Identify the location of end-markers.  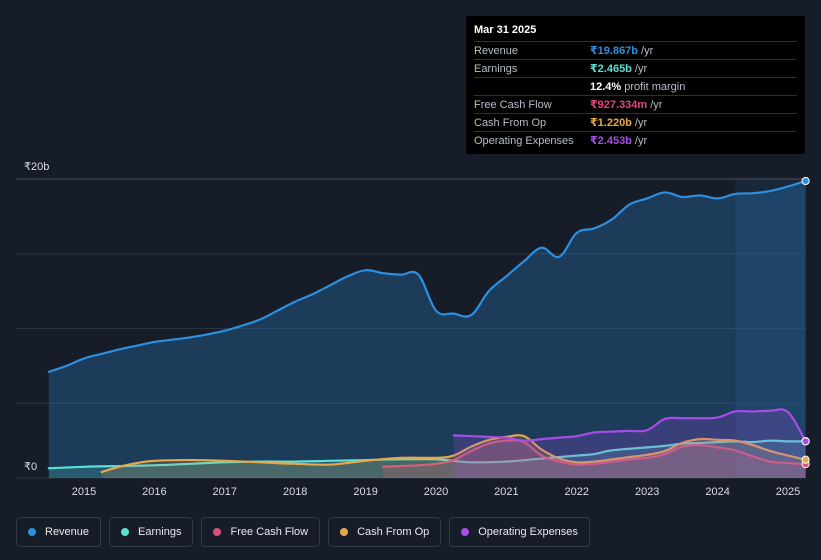
(805, 322).